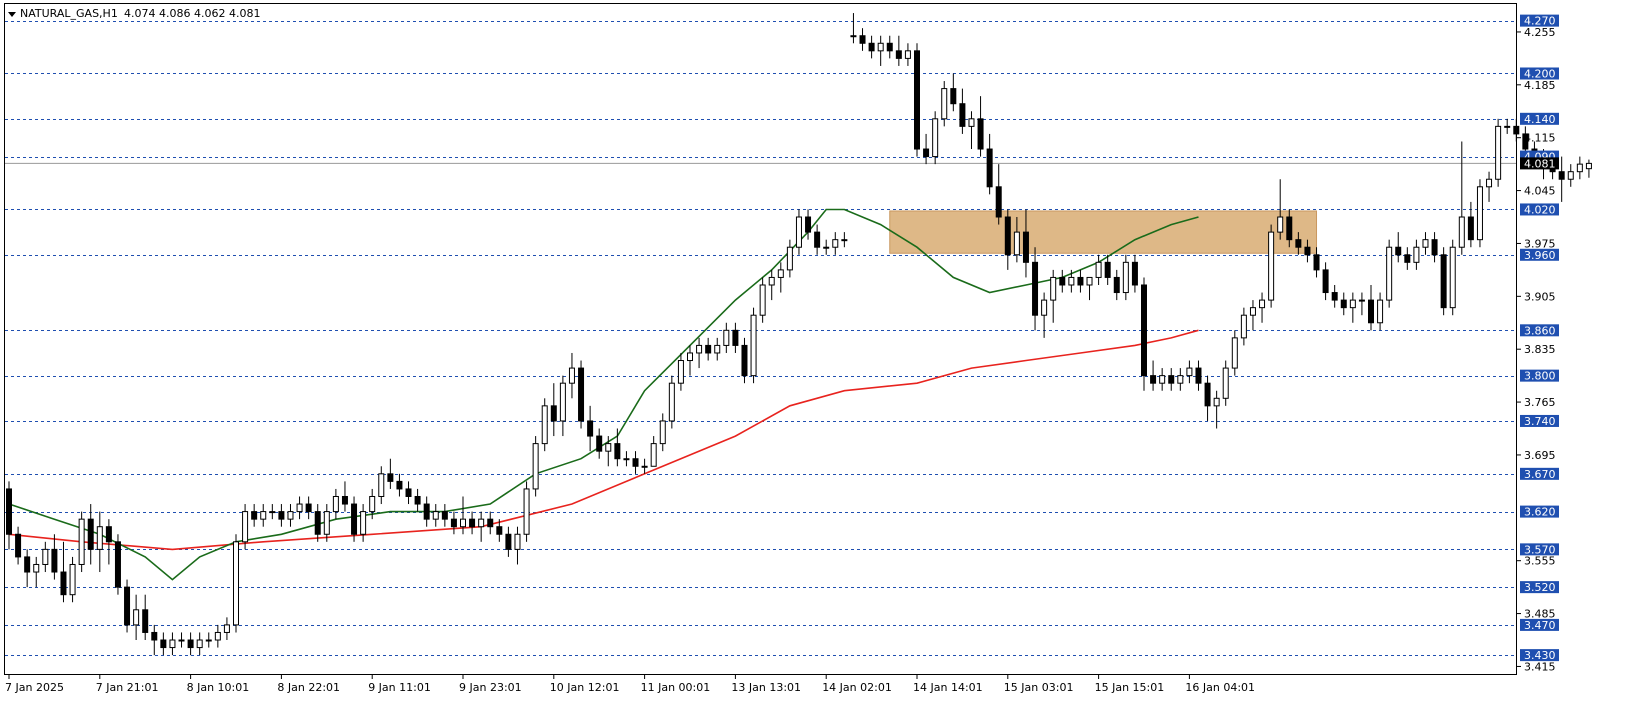 The height and width of the screenshot is (704, 1651). What do you see at coordinates (12, 14) in the screenshot?
I see `dropdown-triangle-icon` at bounding box center [12, 14].